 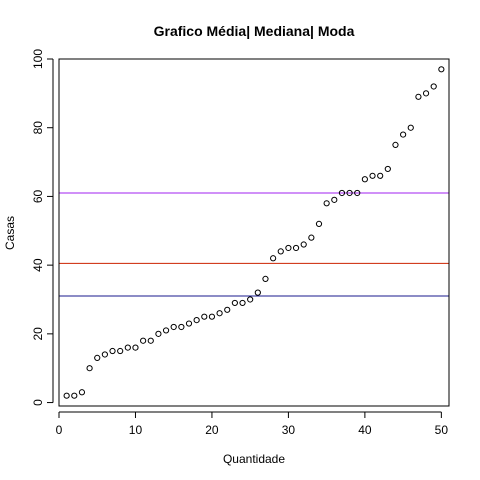 I want to click on y-tick-label: 0, so click(x=38, y=402).